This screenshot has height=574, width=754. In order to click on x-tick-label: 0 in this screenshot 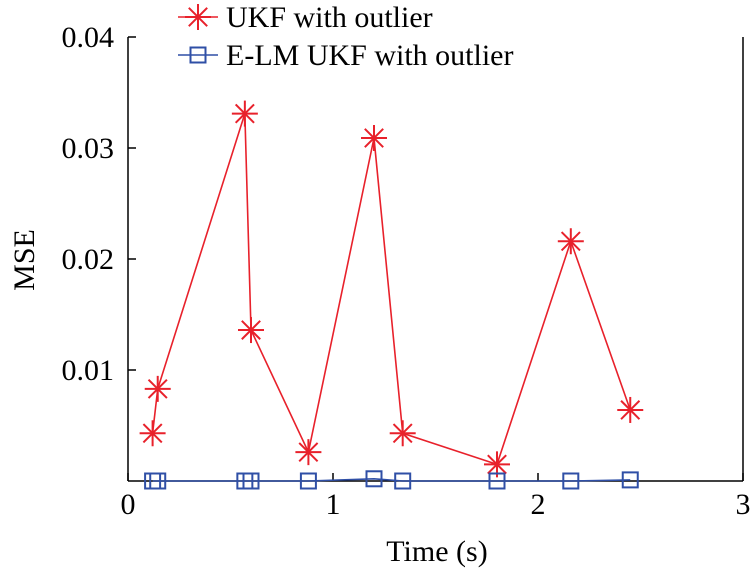, I will do `click(128, 504)`.